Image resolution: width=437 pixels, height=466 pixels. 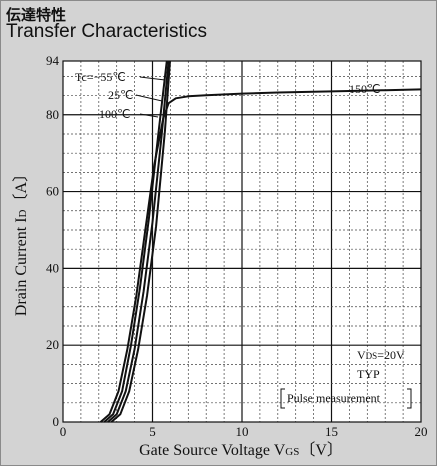 I want to click on chart-title-japanese: 伝達特性, so click(x=36, y=15).